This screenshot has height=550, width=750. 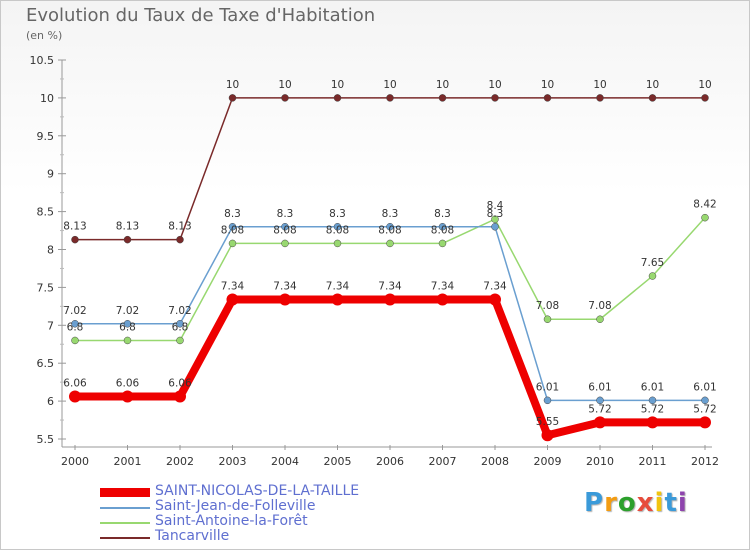 What do you see at coordinates (495, 214) in the screenshot?
I see `series-1-label-8: 8.3` at bounding box center [495, 214].